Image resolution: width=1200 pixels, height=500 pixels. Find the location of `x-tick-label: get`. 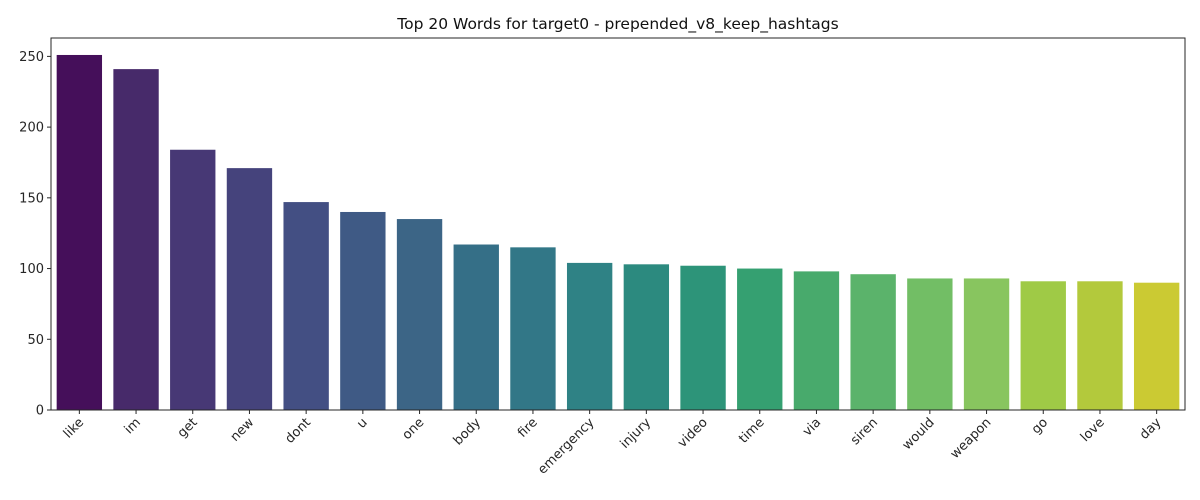

x-tick-label: get is located at coordinates (188, 428).